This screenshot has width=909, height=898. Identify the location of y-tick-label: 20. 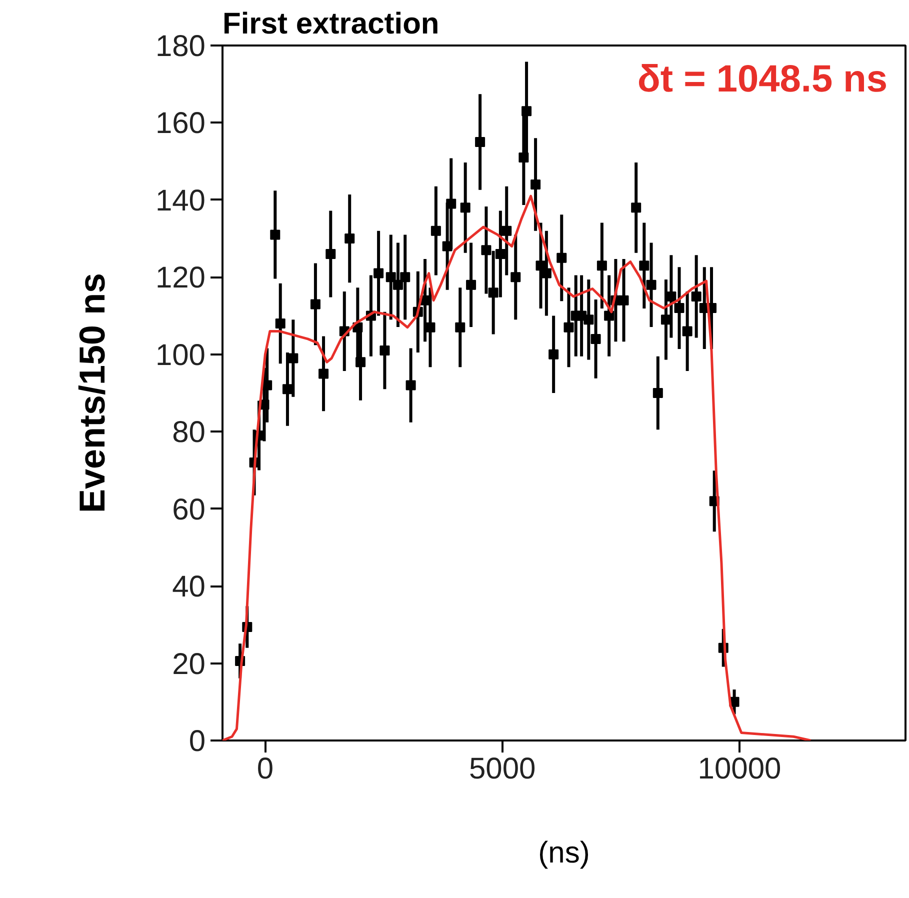
(189, 664).